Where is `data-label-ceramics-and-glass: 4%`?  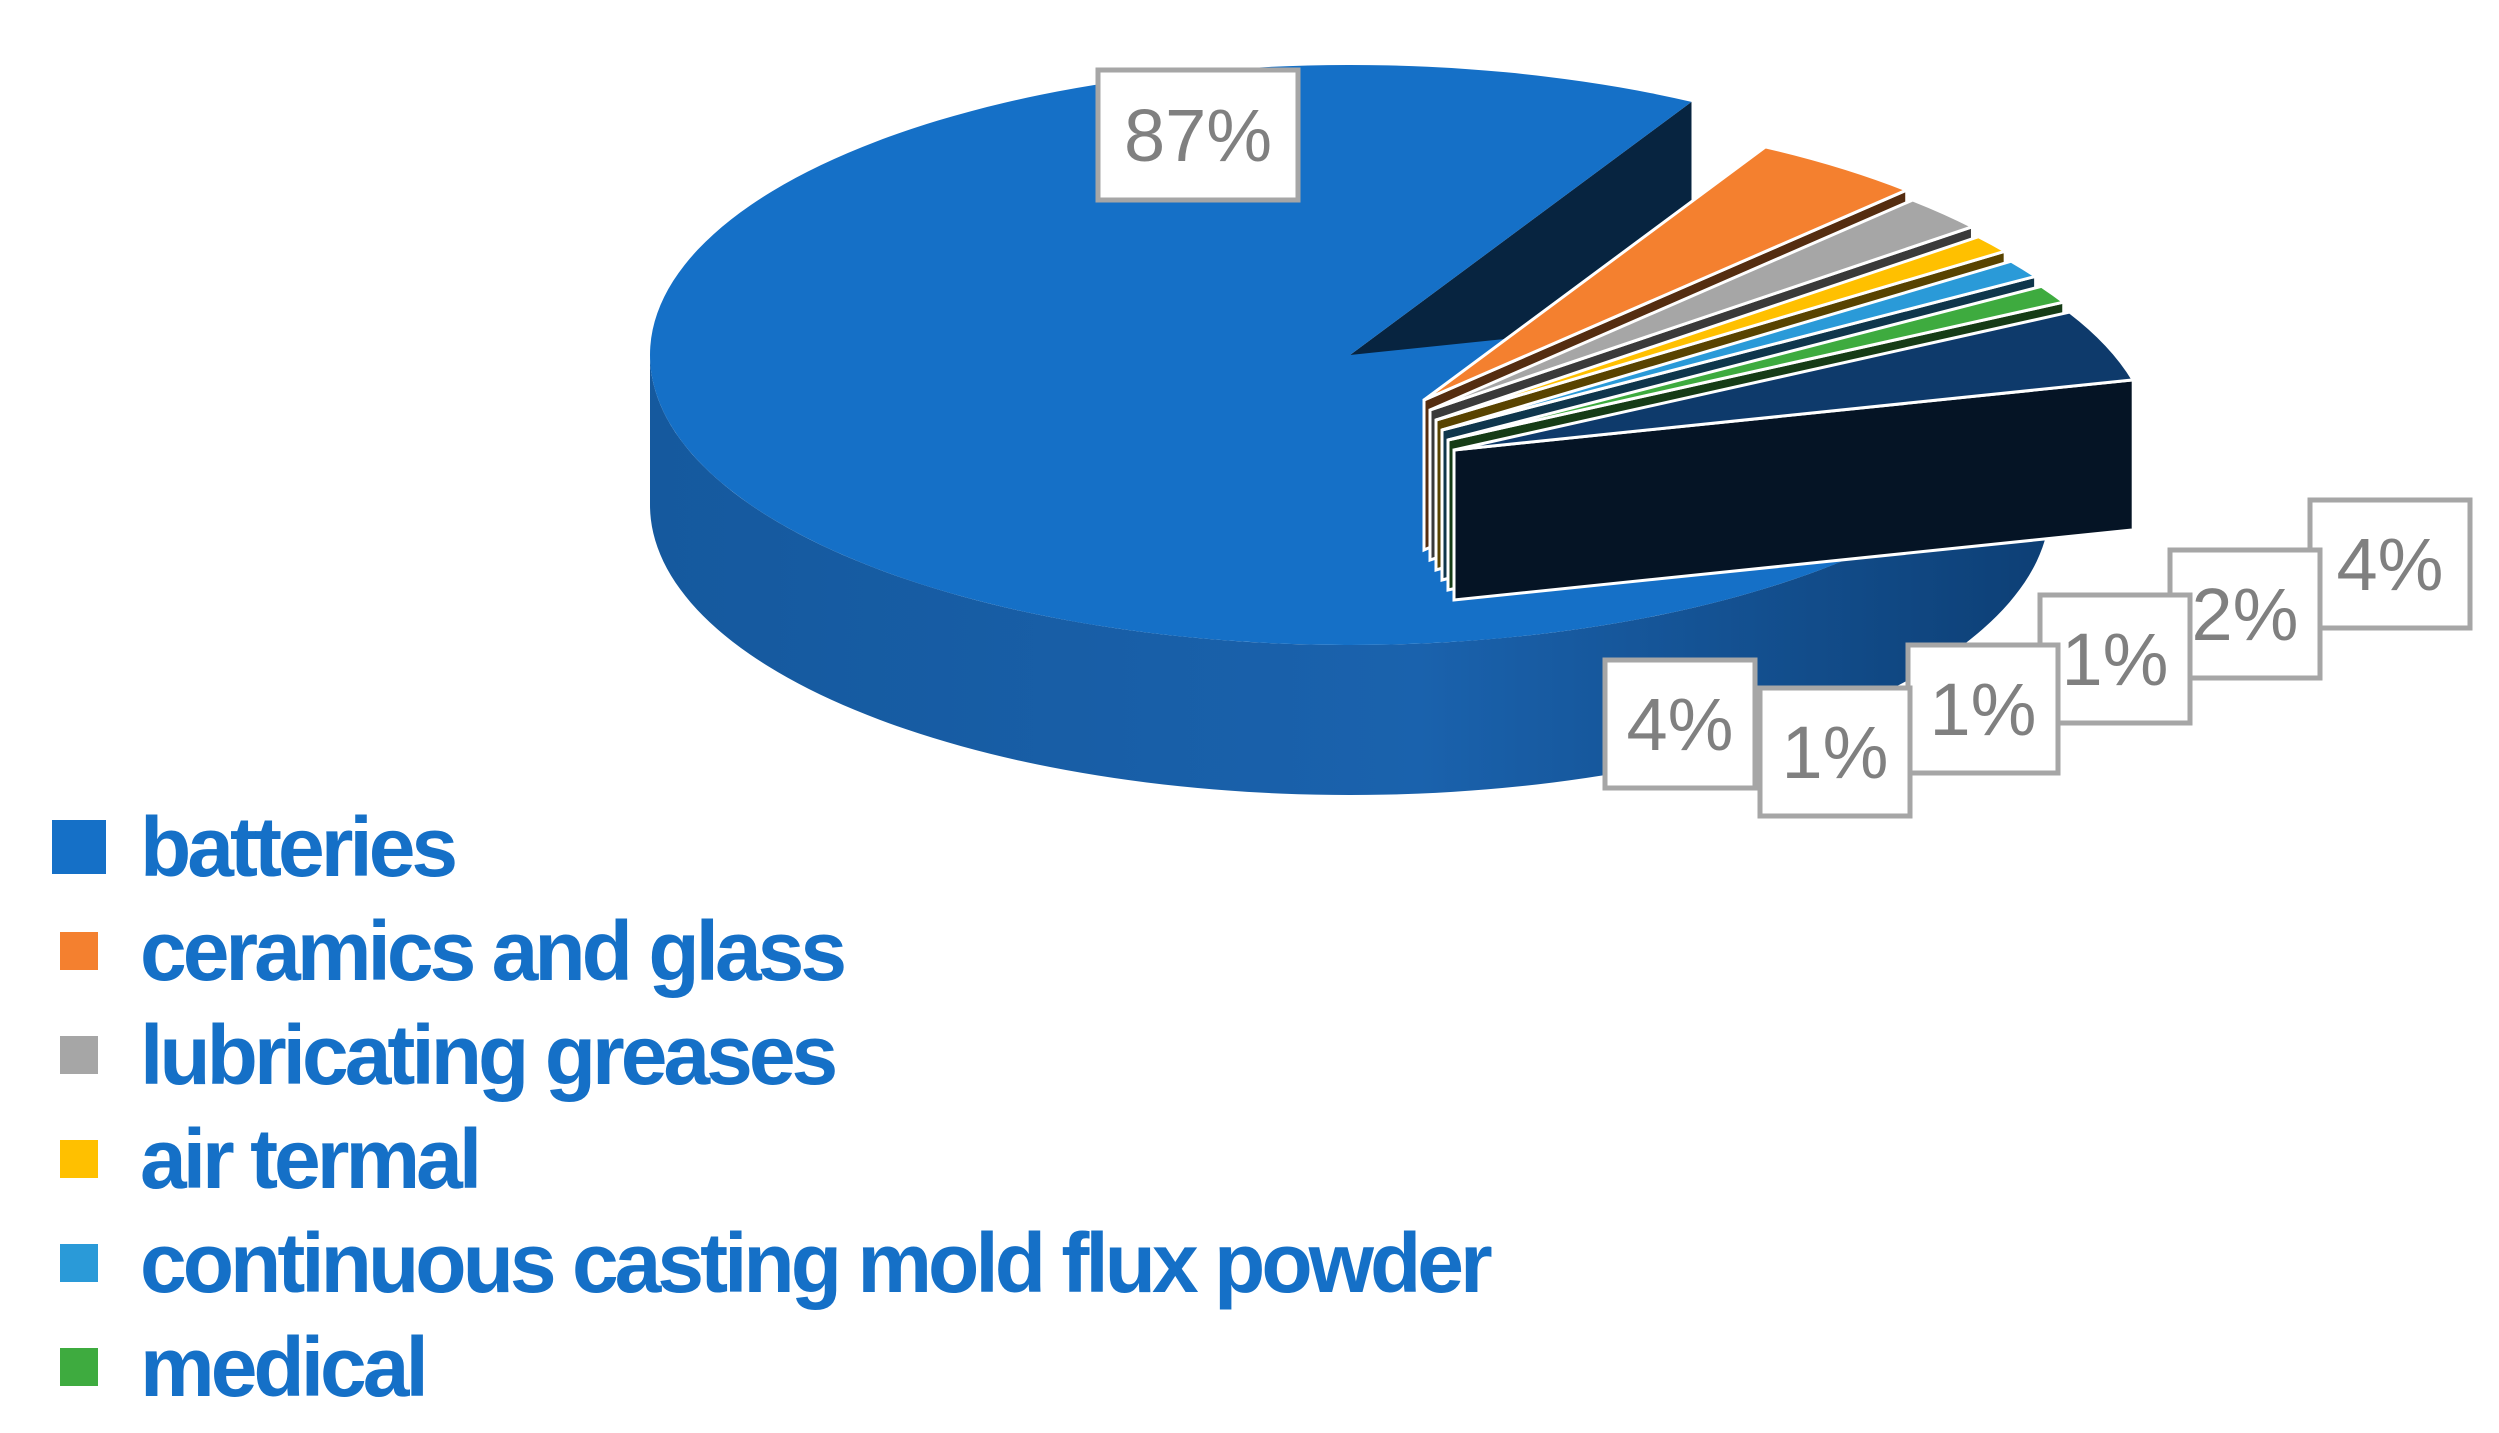 data-label-ceramics-and-glass: 4% is located at coordinates (2390, 564).